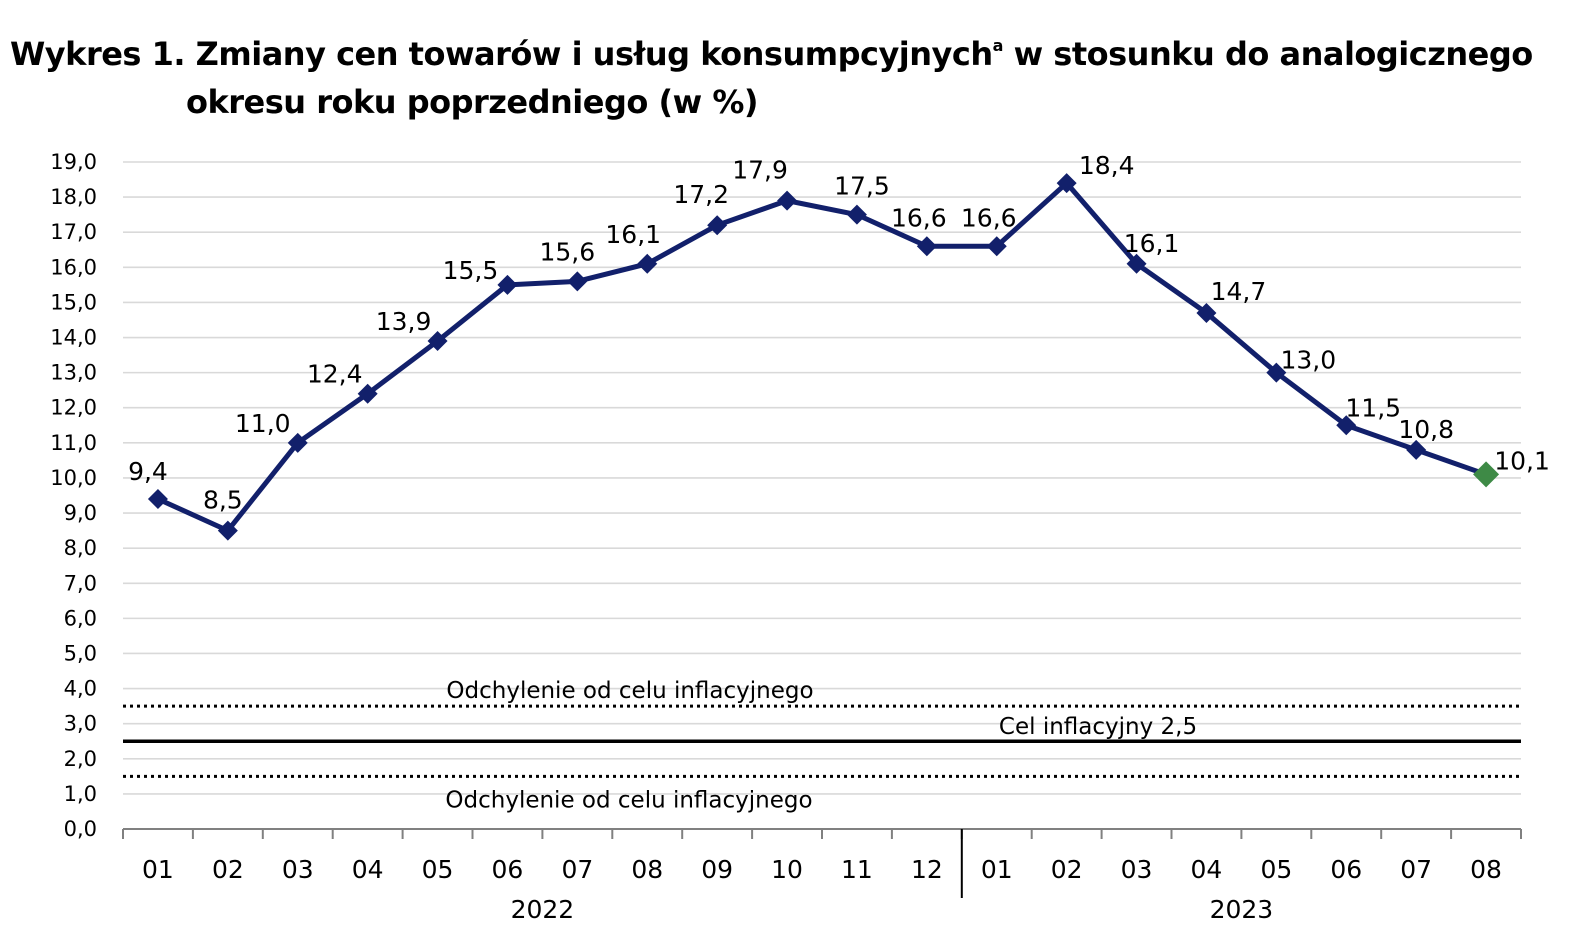  I want to click on y-tick-label: 8,0, so click(80, 548).